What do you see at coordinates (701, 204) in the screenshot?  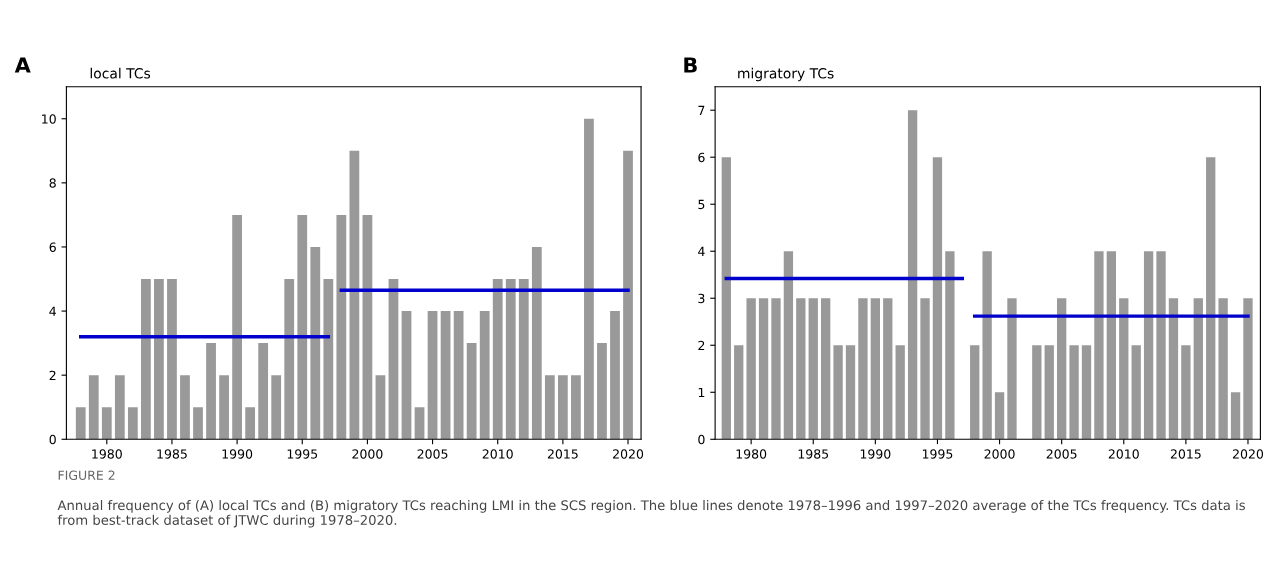 I see `y-tick-label: 5` at bounding box center [701, 204].